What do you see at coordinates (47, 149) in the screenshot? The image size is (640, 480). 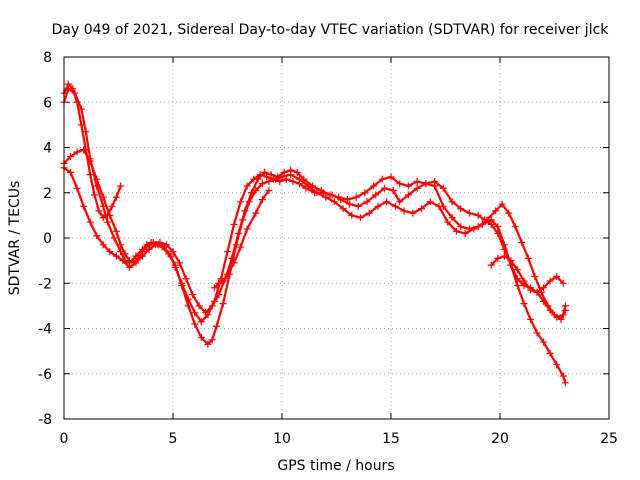 I see `y-tick-label: 4` at bounding box center [47, 149].